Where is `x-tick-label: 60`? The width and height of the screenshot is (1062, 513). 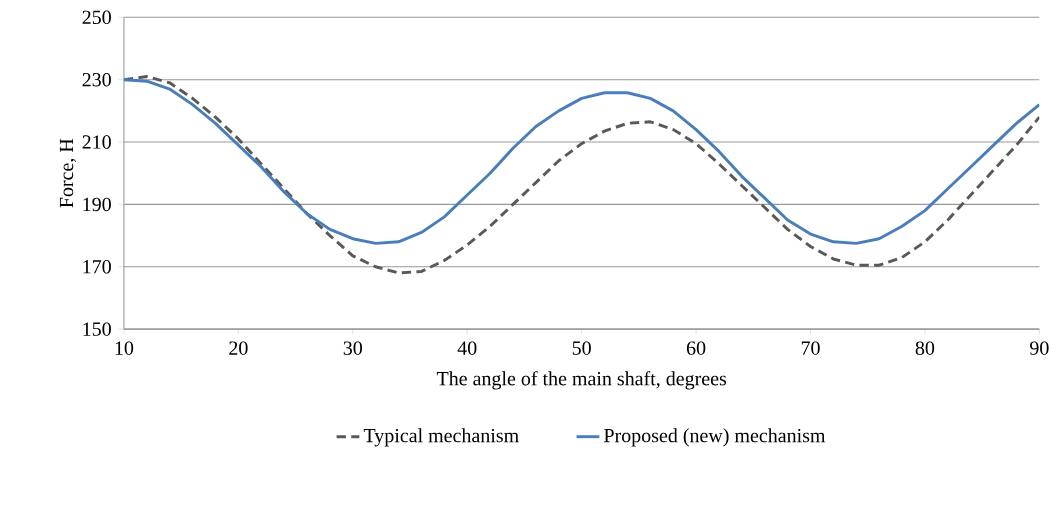 x-tick-label: 60 is located at coordinates (696, 348).